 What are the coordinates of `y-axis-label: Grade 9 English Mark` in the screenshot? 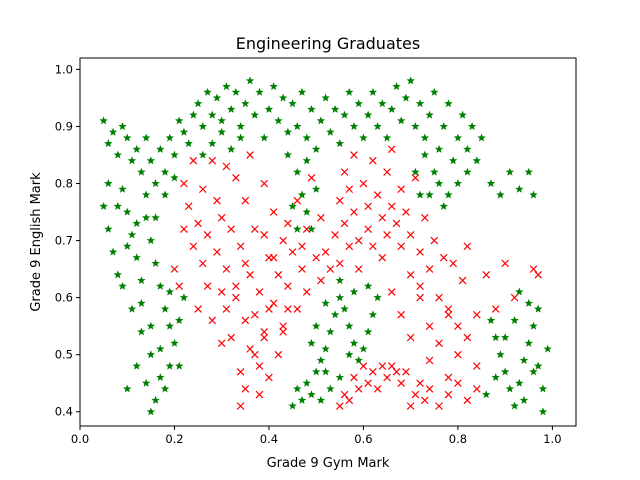 It's located at (36, 242).